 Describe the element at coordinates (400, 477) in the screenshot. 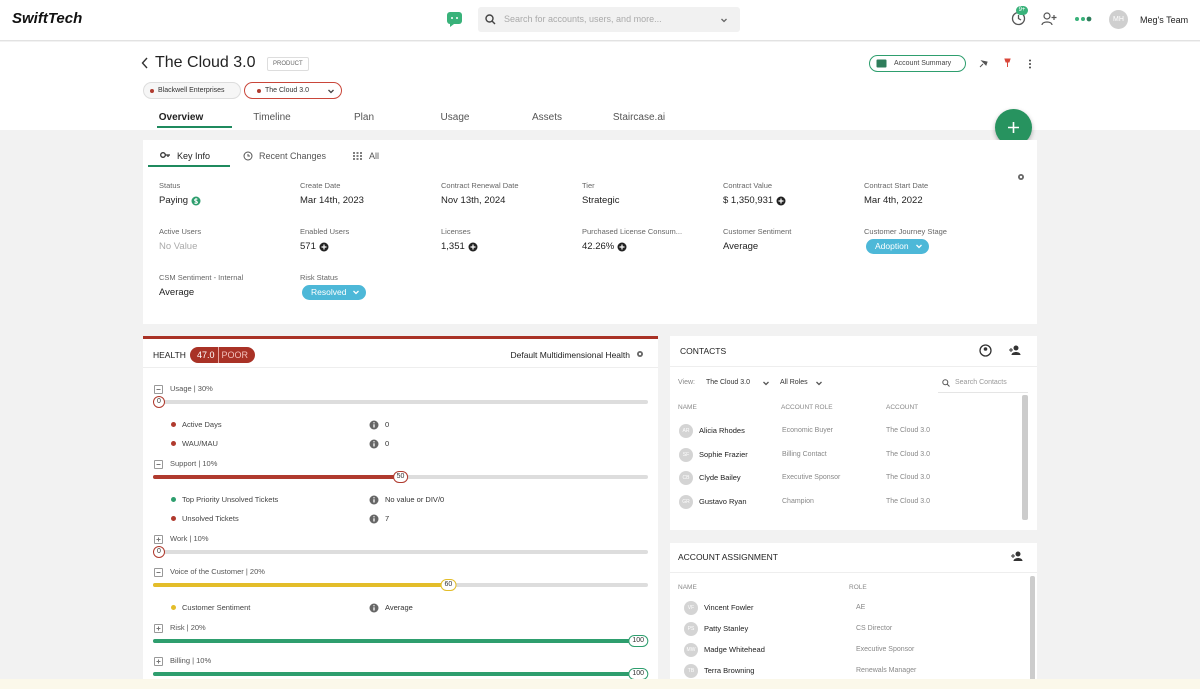

I see `score-knob: 50` at that location.